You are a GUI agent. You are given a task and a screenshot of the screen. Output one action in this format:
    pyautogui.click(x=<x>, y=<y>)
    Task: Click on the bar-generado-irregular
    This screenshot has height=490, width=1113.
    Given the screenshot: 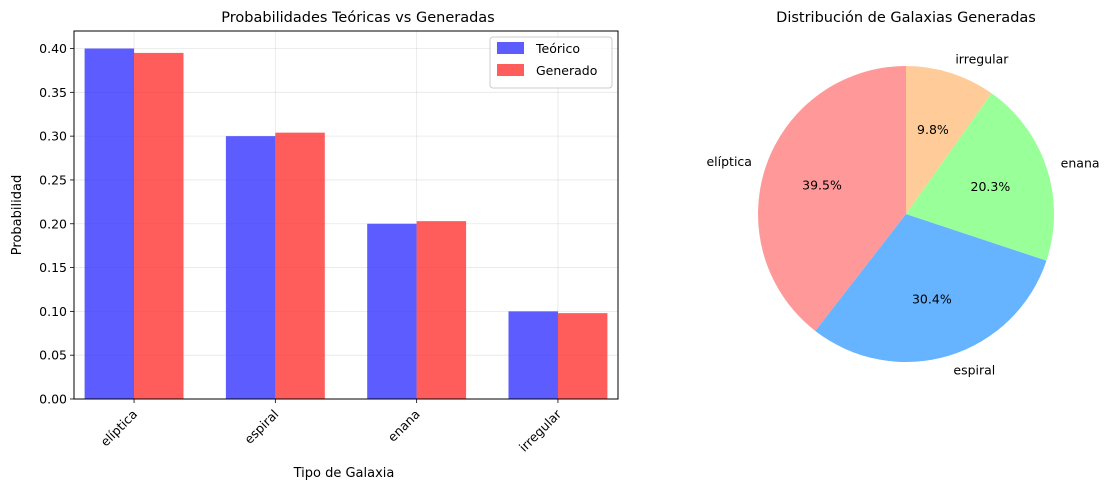 What is the action you would take?
    pyautogui.click(x=582, y=356)
    